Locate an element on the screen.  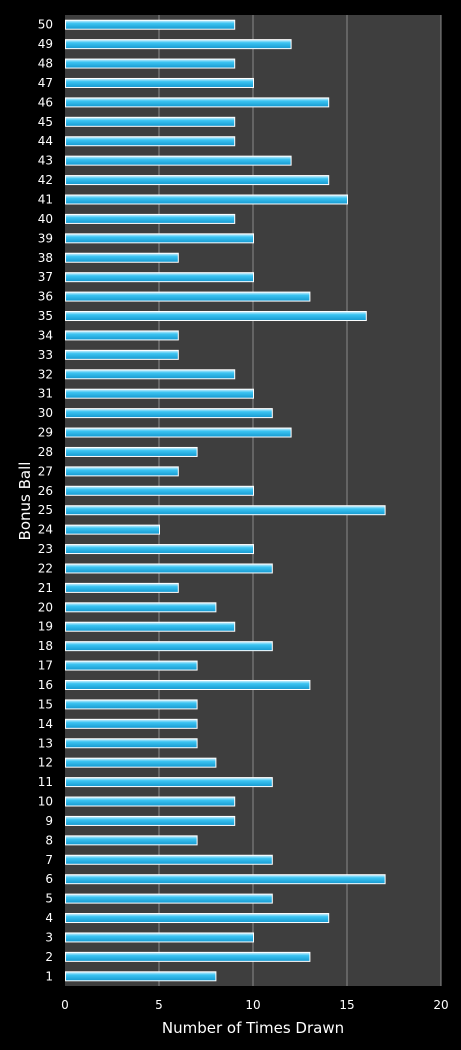
y-tick-label: 19 is located at coordinates (45, 627).